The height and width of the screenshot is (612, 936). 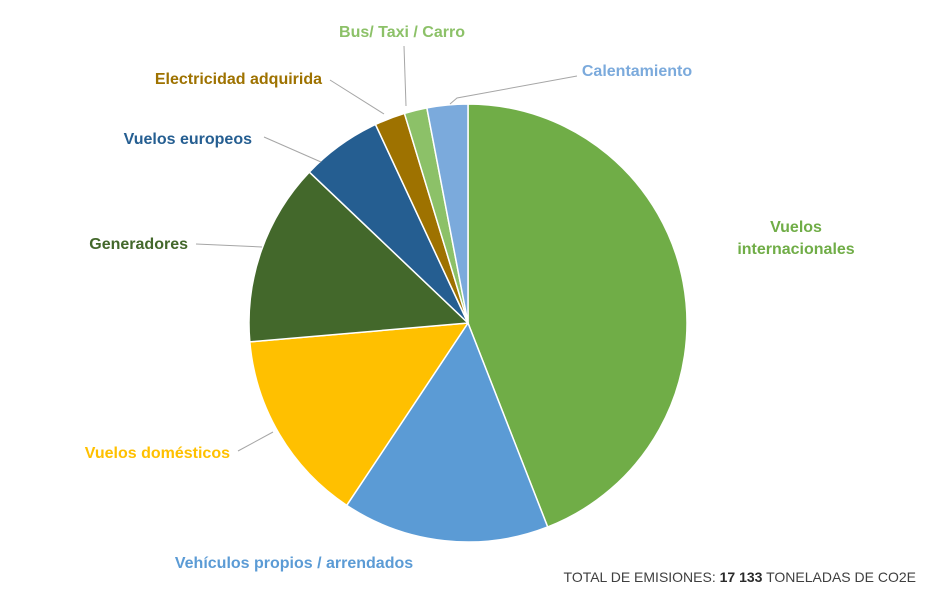 I want to click on slice-label-generadores: Generadores, so click(x=138, y=244).